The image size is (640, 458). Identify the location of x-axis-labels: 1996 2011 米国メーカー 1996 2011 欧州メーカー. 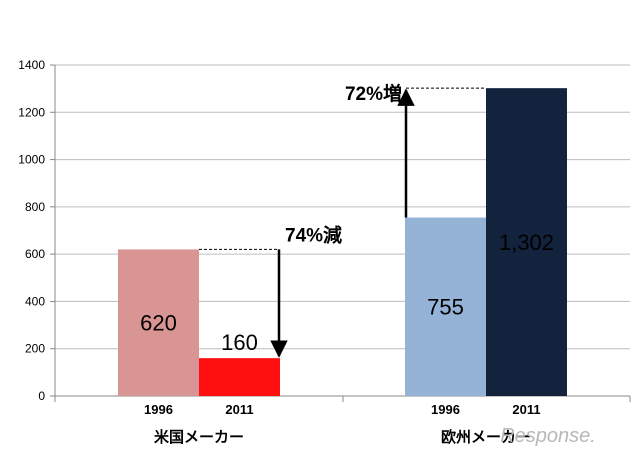
(342, 424).